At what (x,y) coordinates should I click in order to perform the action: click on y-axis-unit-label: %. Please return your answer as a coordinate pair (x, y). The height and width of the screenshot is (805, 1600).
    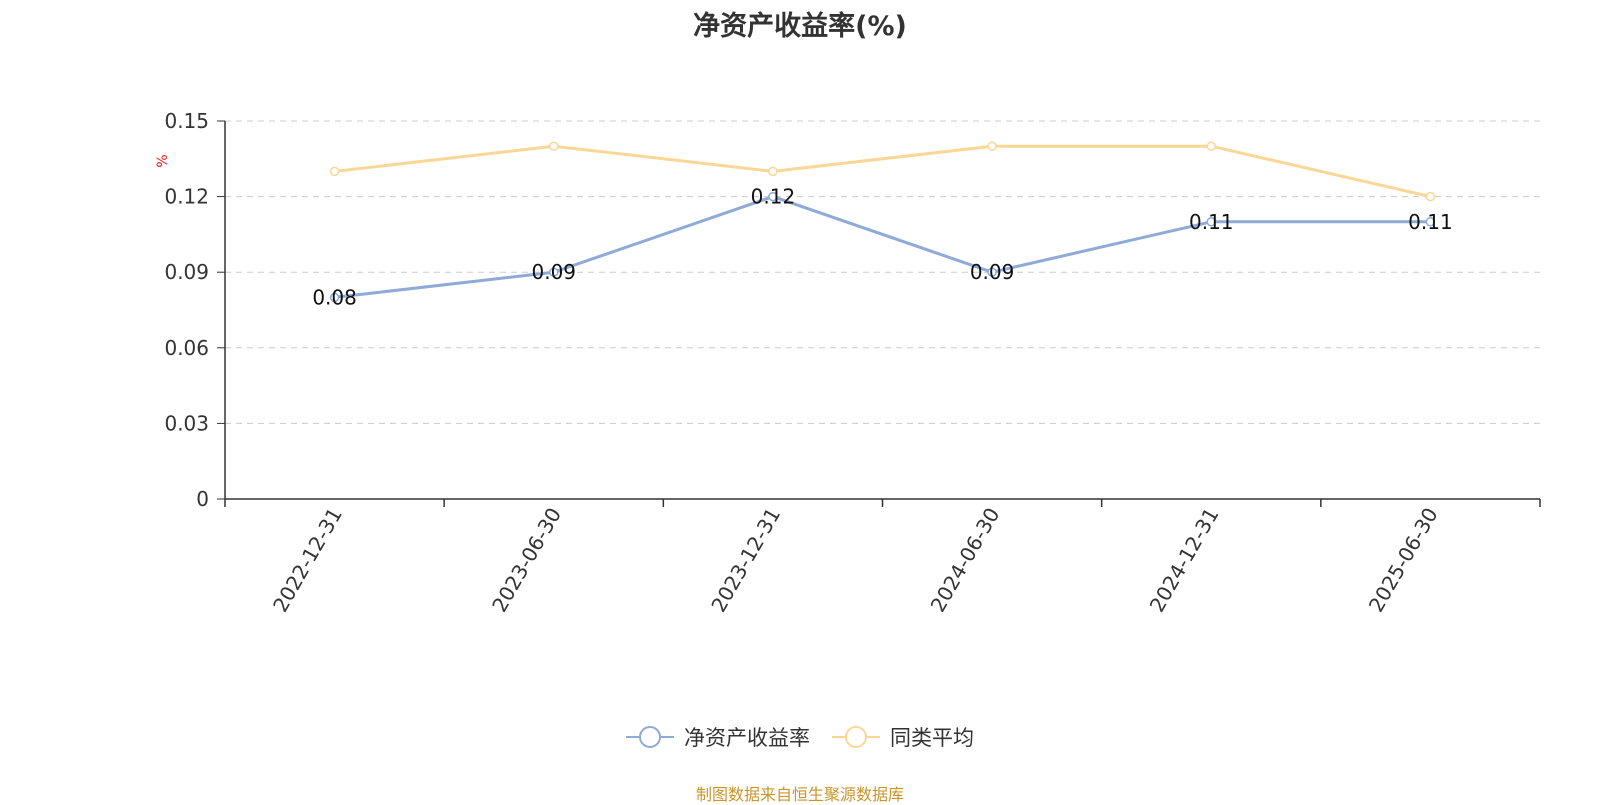
    Looking at the image, I should click on (163, 160).